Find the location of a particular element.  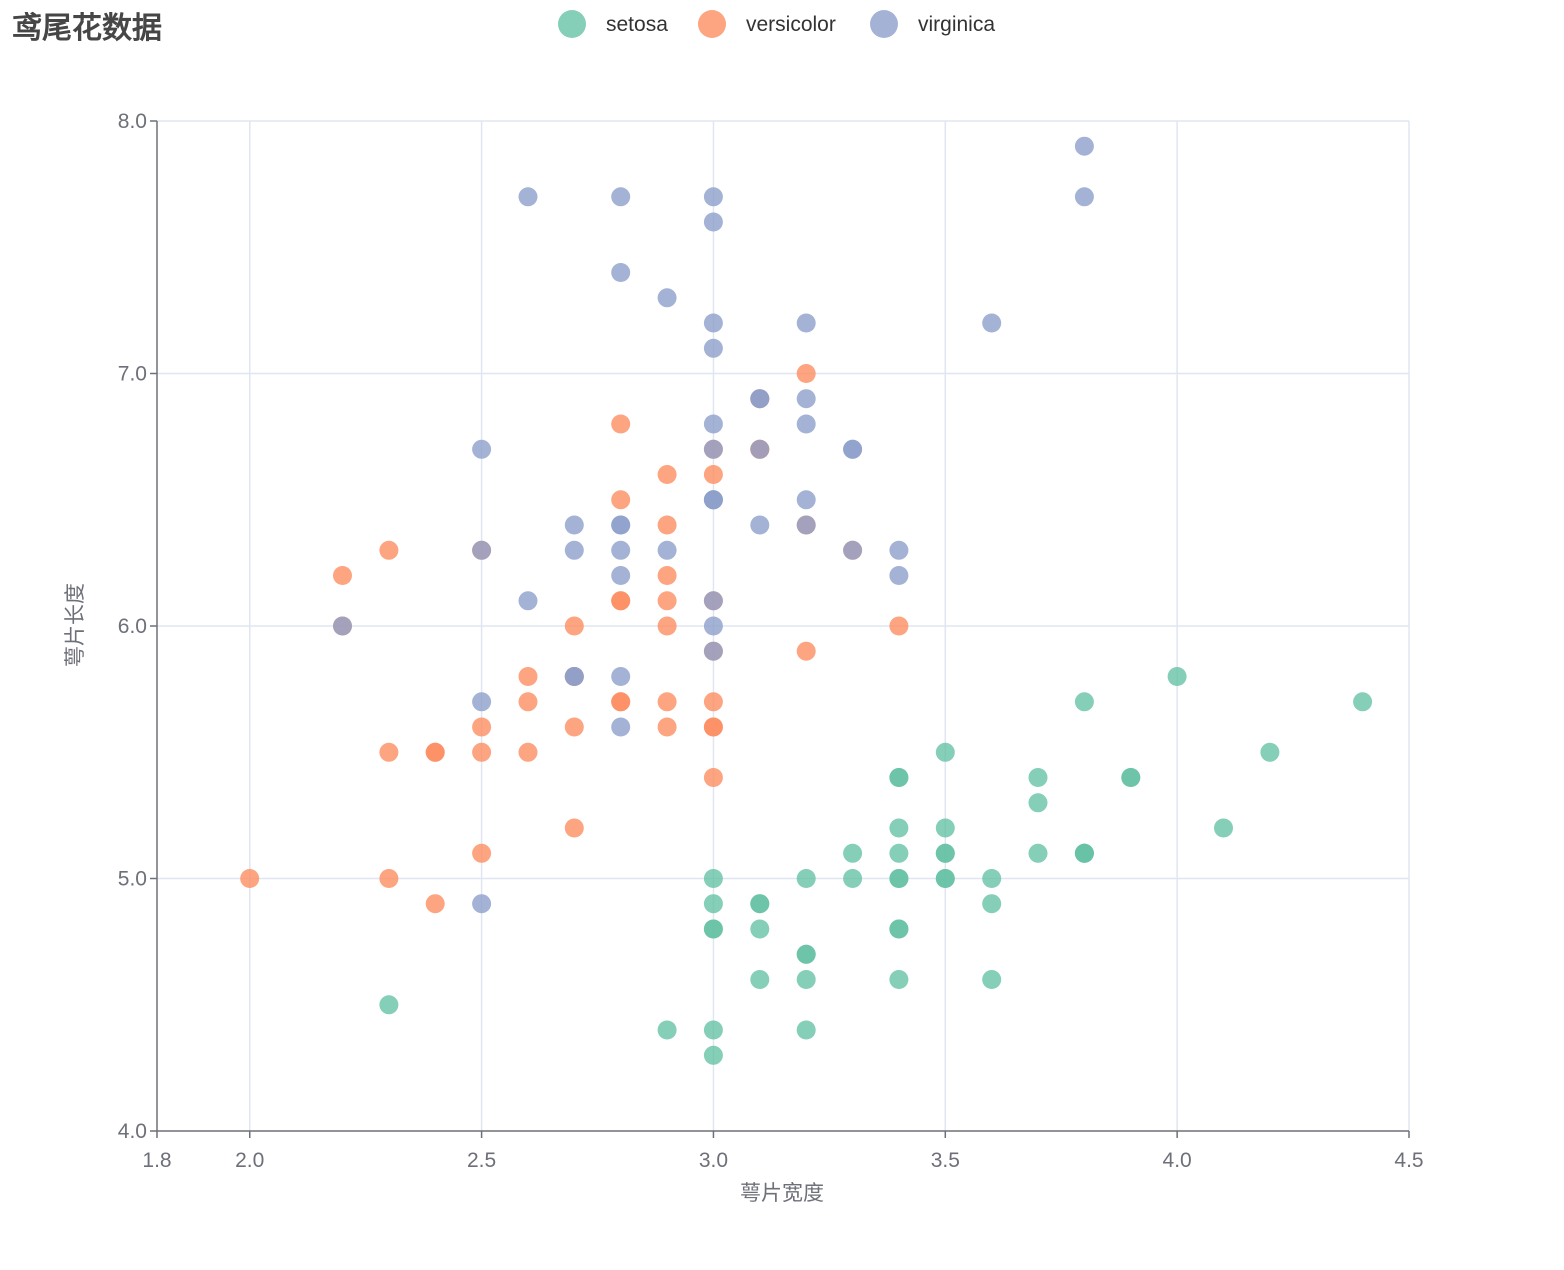

legend-item-virginica: virginica is located at coordinates (932, 24).